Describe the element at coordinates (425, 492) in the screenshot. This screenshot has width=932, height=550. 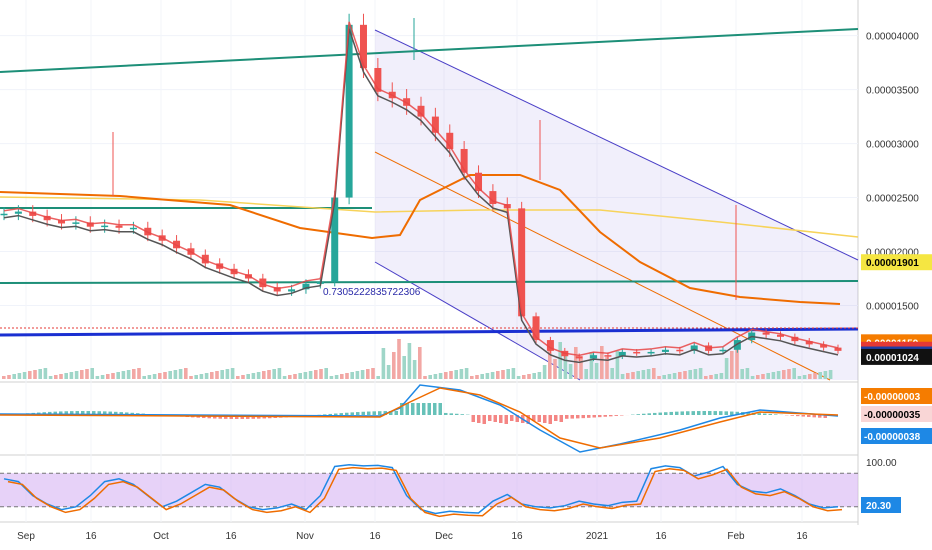
I see `stoch-d-line` at that location.